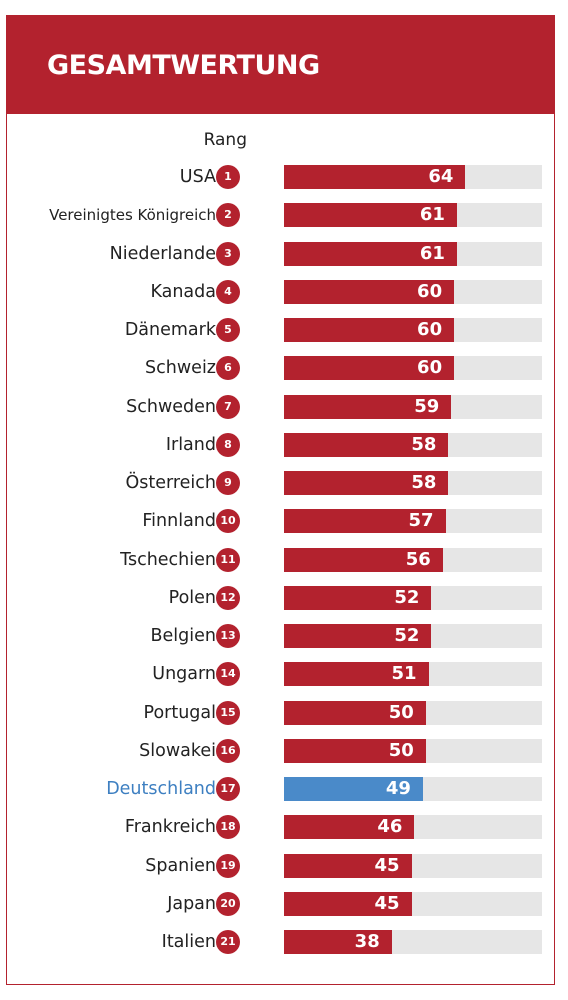 Image resolution: width=568 pixels, height=1000 pixels. I want to click on bar-value-label: 56, so click(418, 559).